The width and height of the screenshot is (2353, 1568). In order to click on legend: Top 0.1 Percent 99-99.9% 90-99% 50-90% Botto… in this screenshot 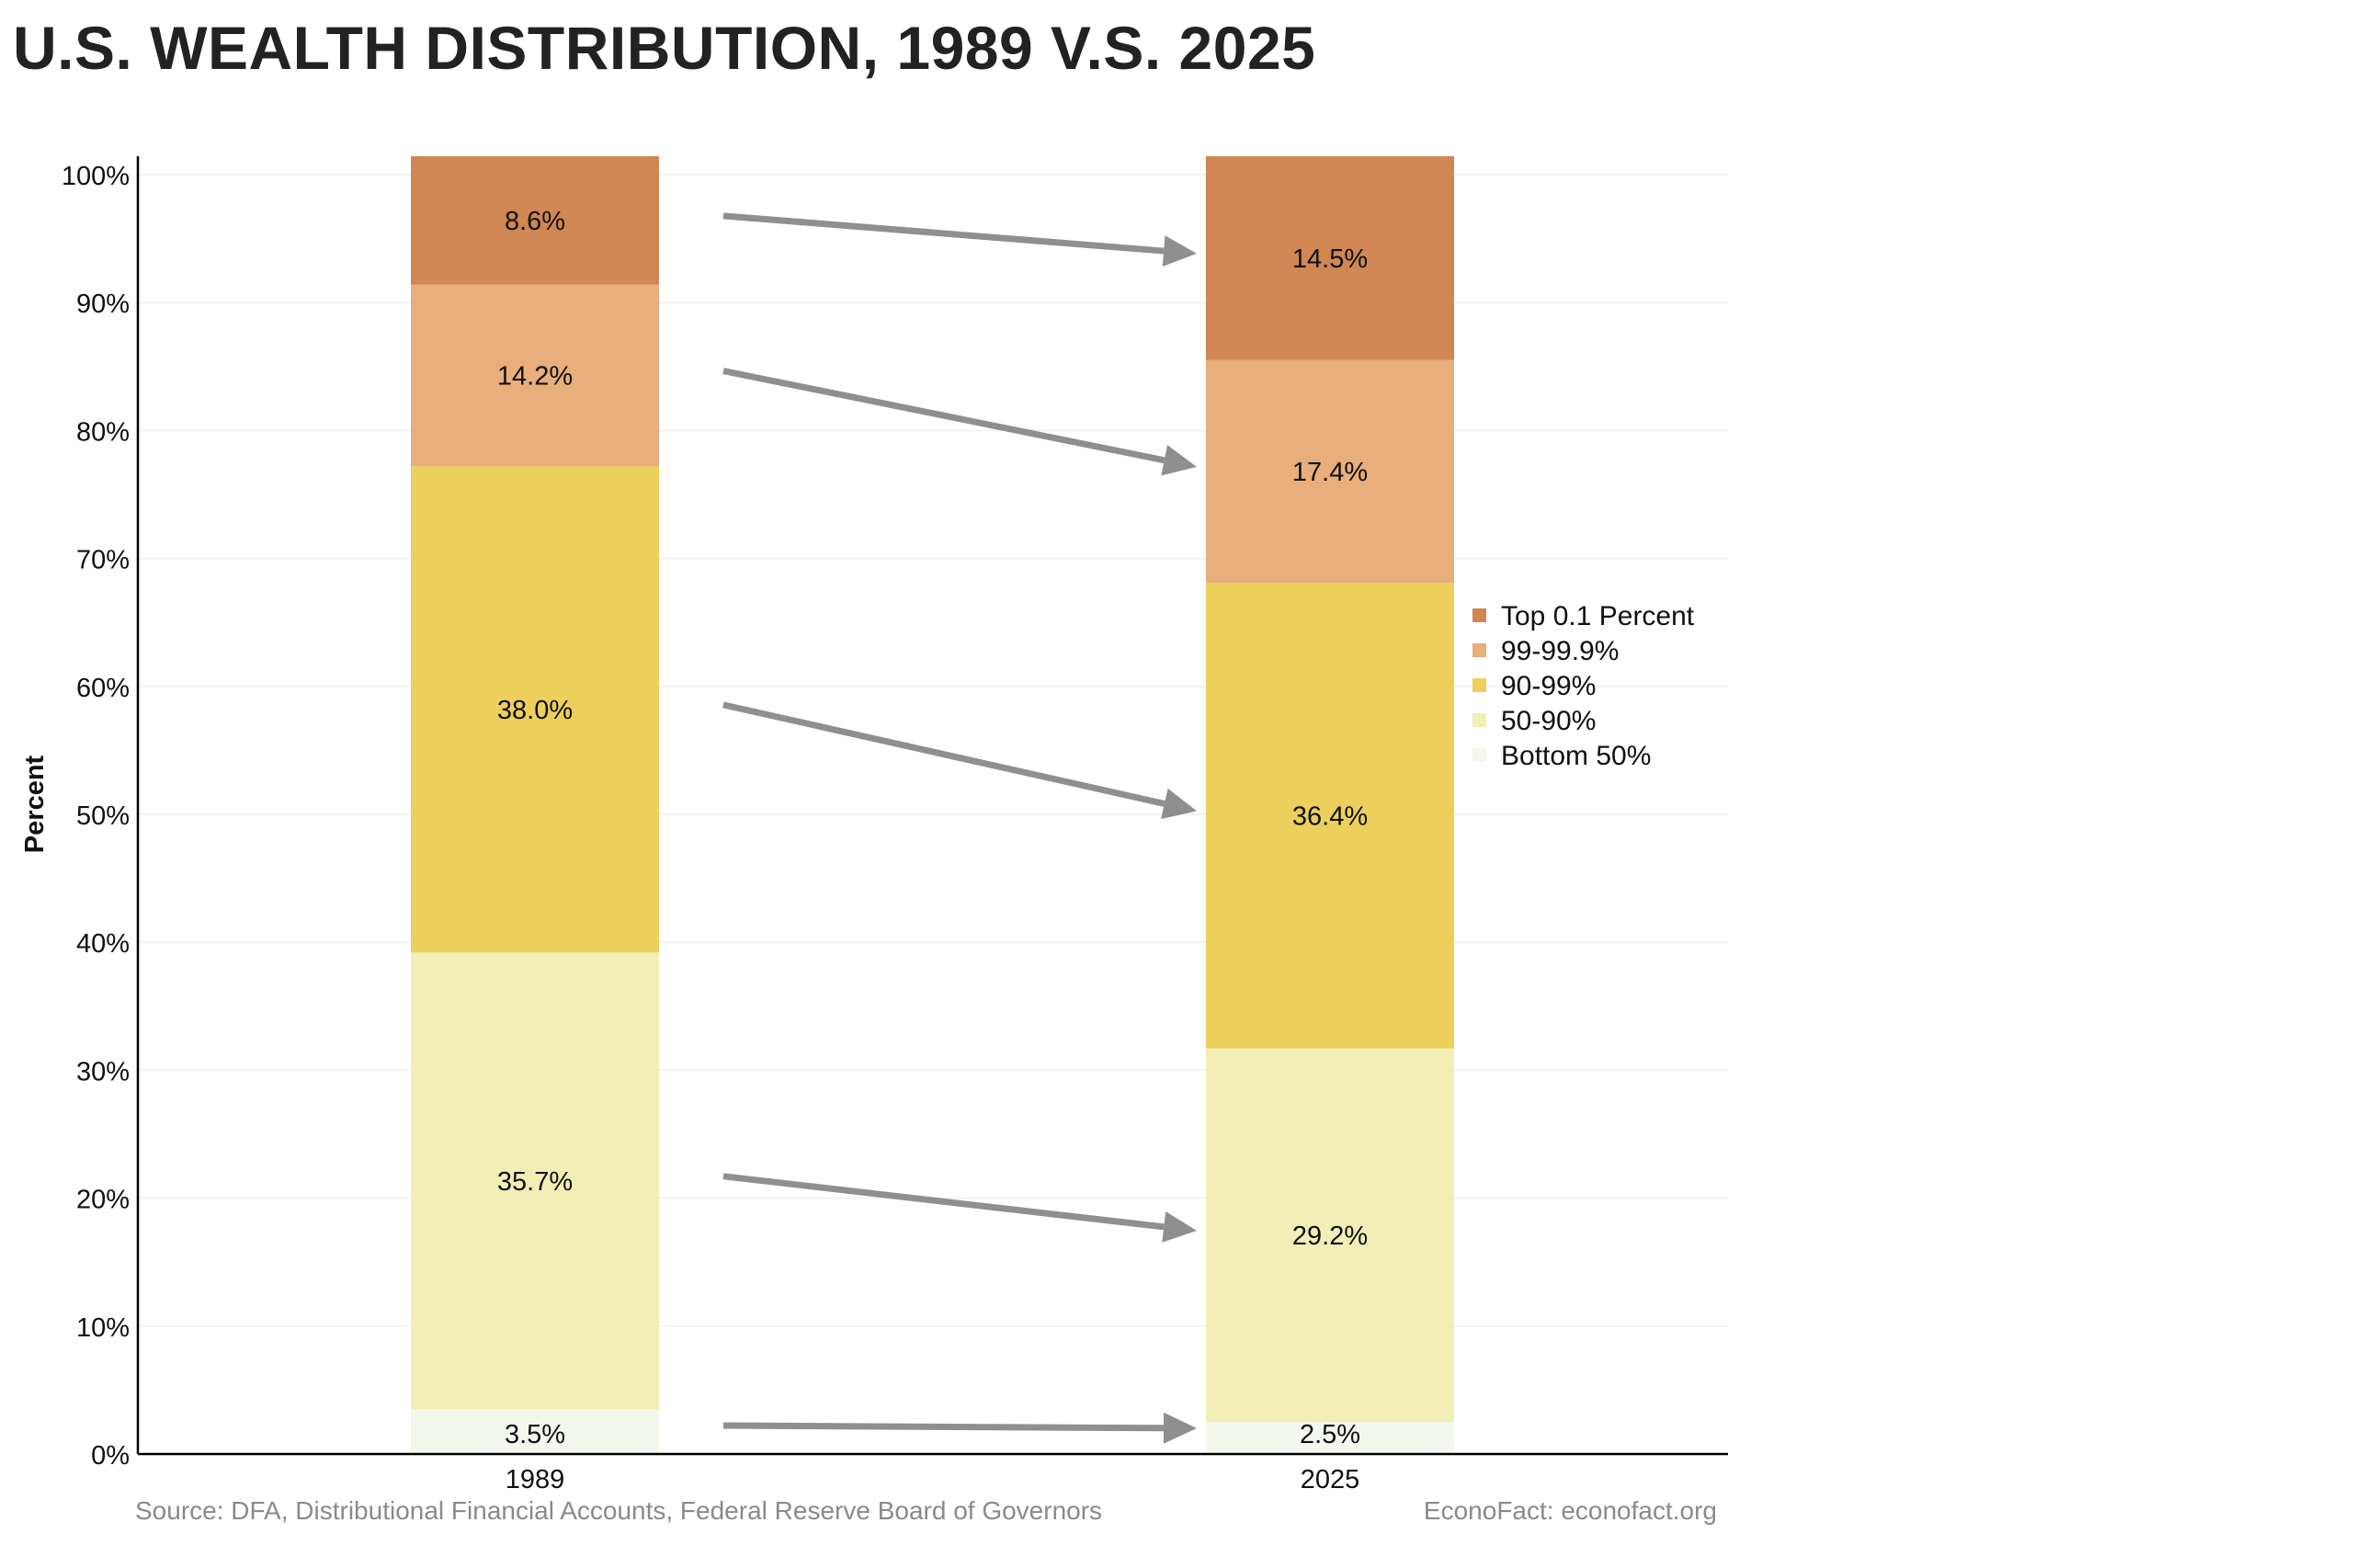, I will do `click(1583, 686)`.